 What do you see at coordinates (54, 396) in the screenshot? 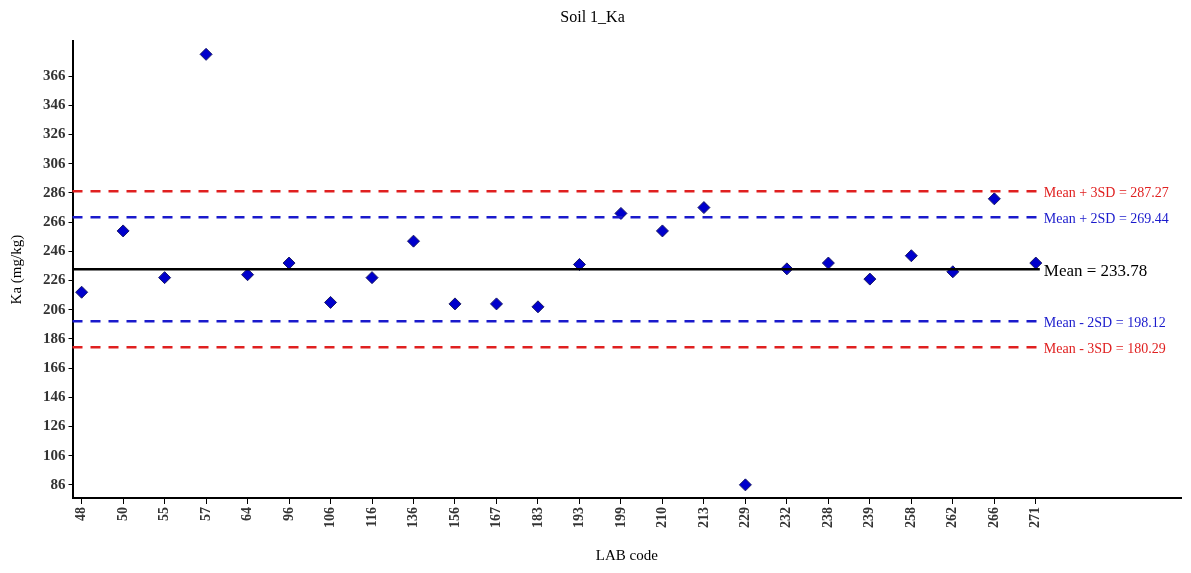
I see `y-tick-label: 146` at bounding box center [54, 396].